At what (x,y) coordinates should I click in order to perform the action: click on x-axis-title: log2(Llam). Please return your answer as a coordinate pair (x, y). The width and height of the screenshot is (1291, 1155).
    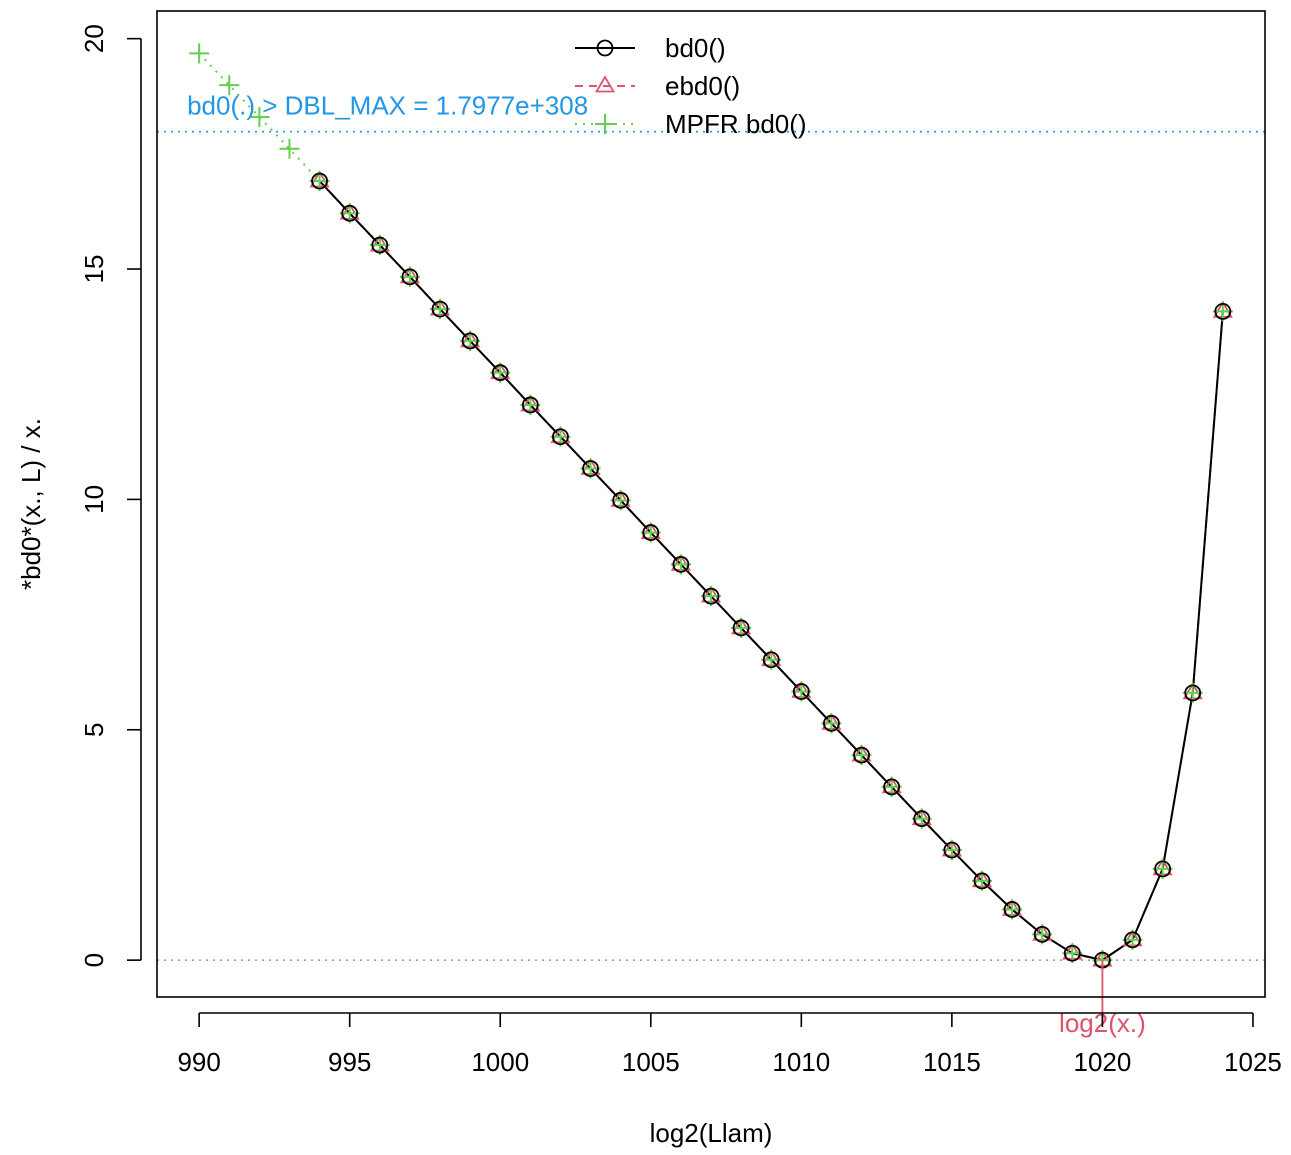
    Looking at the image, I should click on (711, 1133).